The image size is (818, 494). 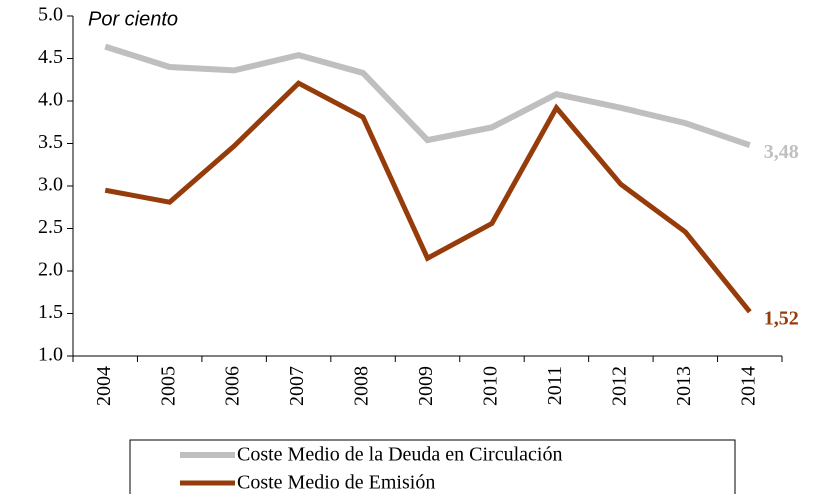 I want to click on x-tick-label: 2008, so click(x=362, y=386).